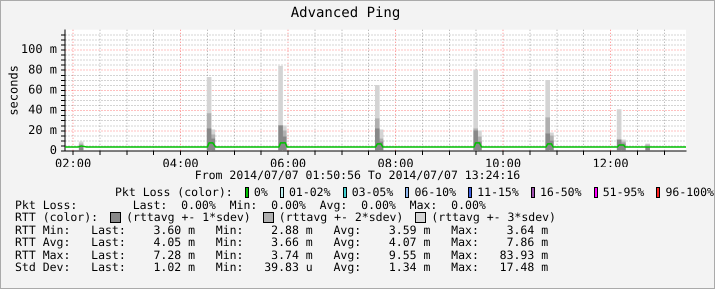 The height and width of the screenshot is (289, 715). I want to click on legend-label: 51-95%, so click(623, 192).